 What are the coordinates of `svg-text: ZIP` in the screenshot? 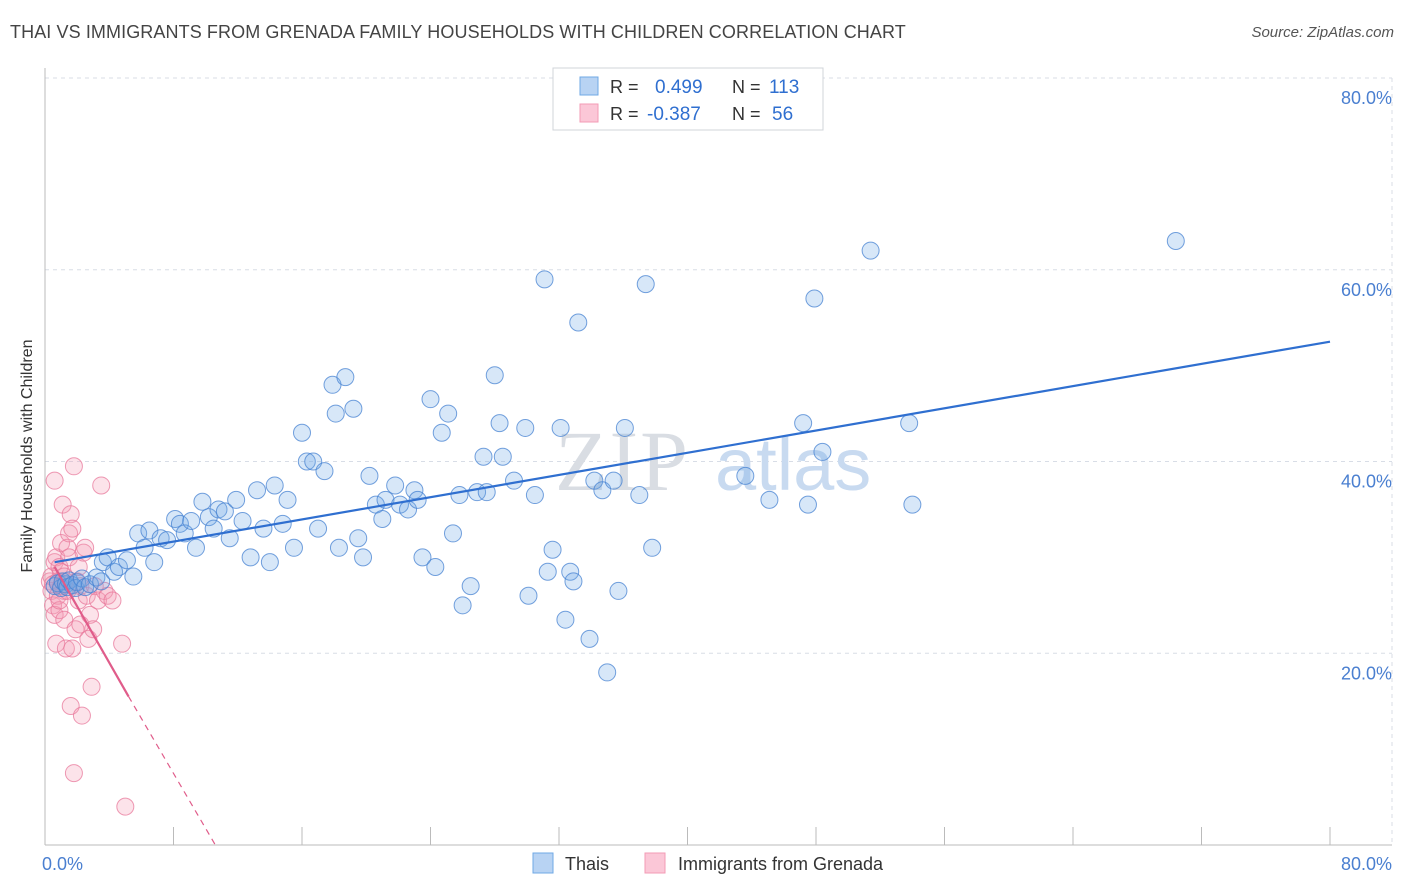 It's located at (622, 461).